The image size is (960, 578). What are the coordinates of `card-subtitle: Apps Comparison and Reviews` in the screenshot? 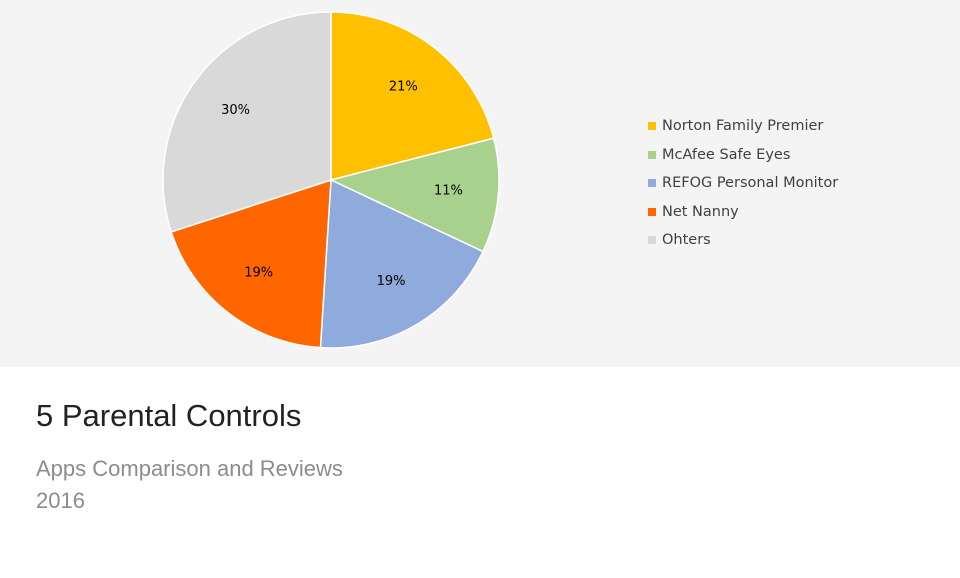 It's located at (189, 468).